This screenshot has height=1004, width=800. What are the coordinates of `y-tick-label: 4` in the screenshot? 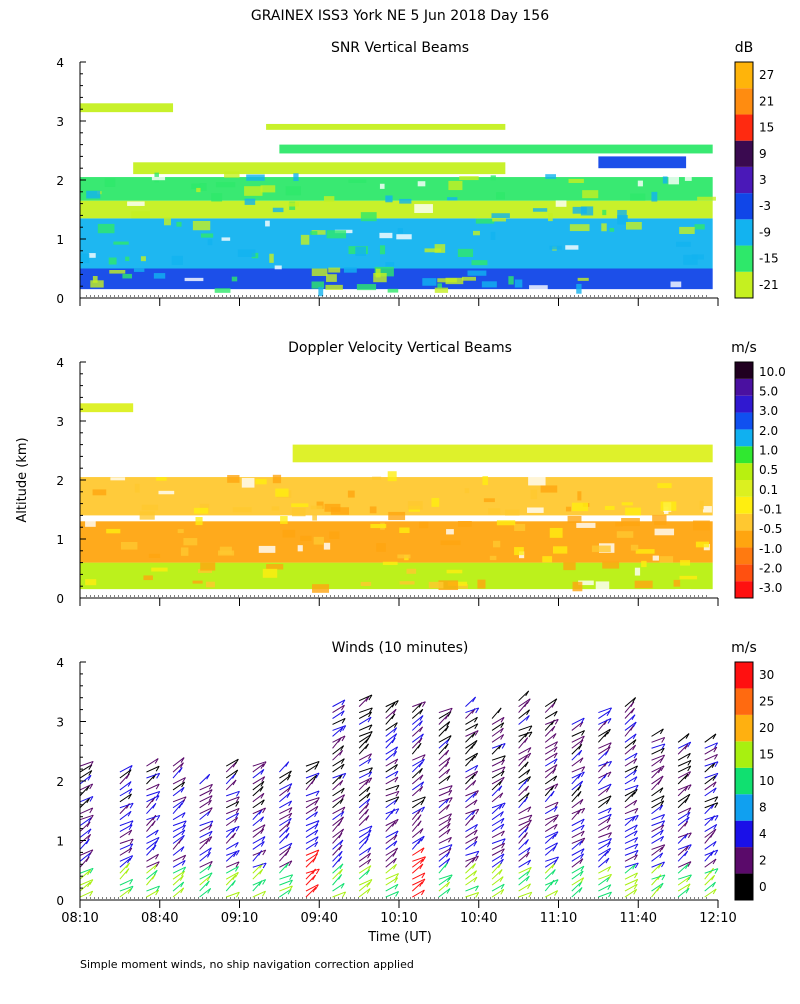 It's located at (60, 363).